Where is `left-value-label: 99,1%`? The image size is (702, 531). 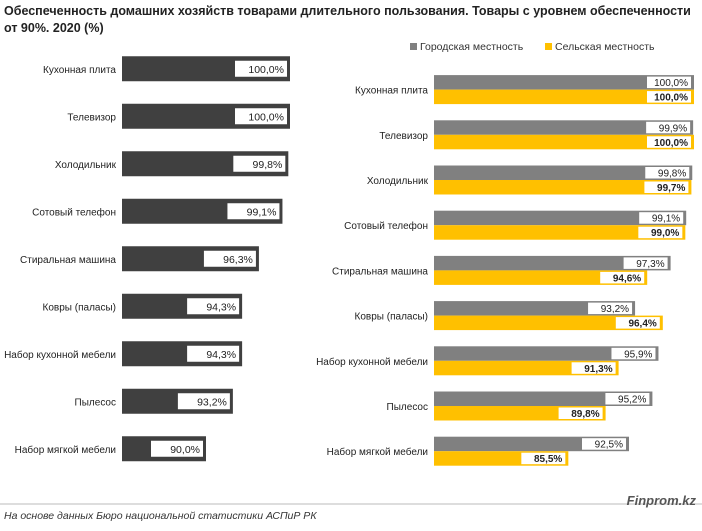
left-value-label: 99,1% is located at coordinates (262, 212).